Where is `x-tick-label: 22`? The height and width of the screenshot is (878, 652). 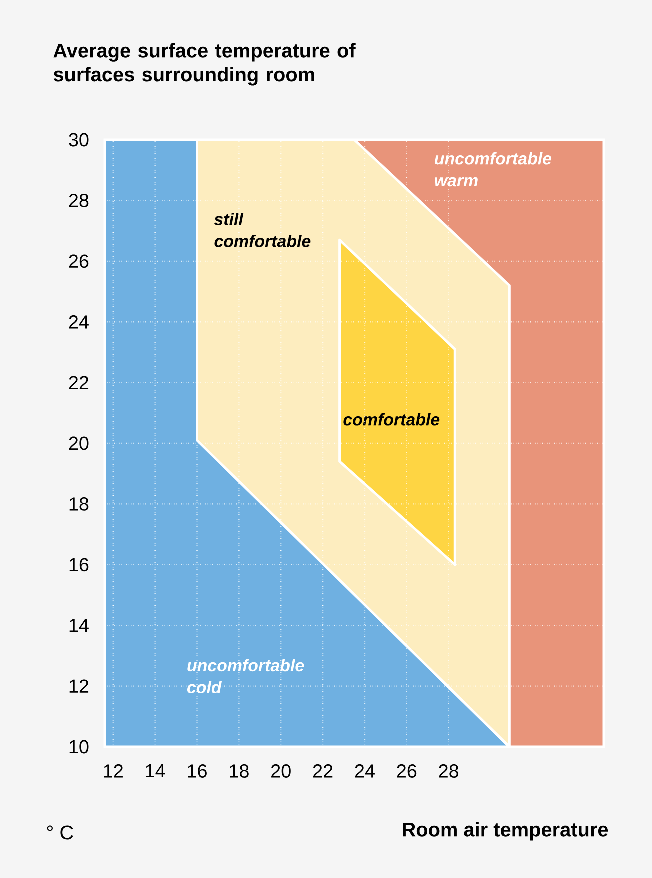
x-tick-label: 22 is located at coordinates (323, 771).